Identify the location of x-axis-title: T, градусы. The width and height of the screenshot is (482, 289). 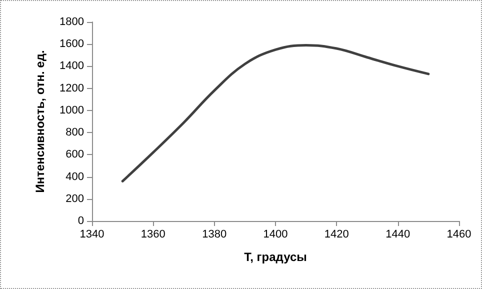
(275, 257).